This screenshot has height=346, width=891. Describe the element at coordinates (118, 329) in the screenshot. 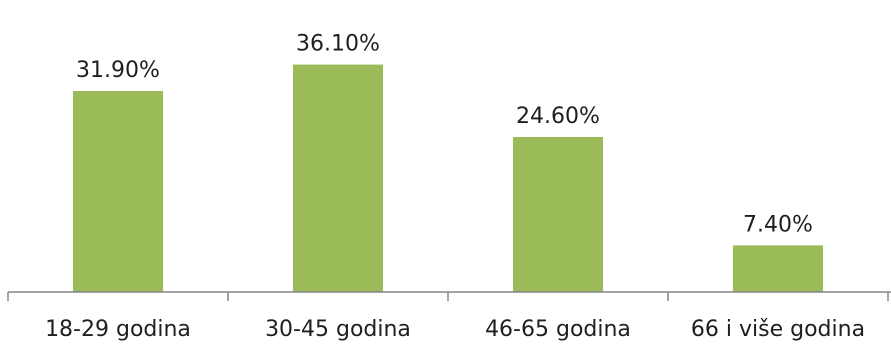

I see `x-tick-label-1: 18-29 godina` at that location.